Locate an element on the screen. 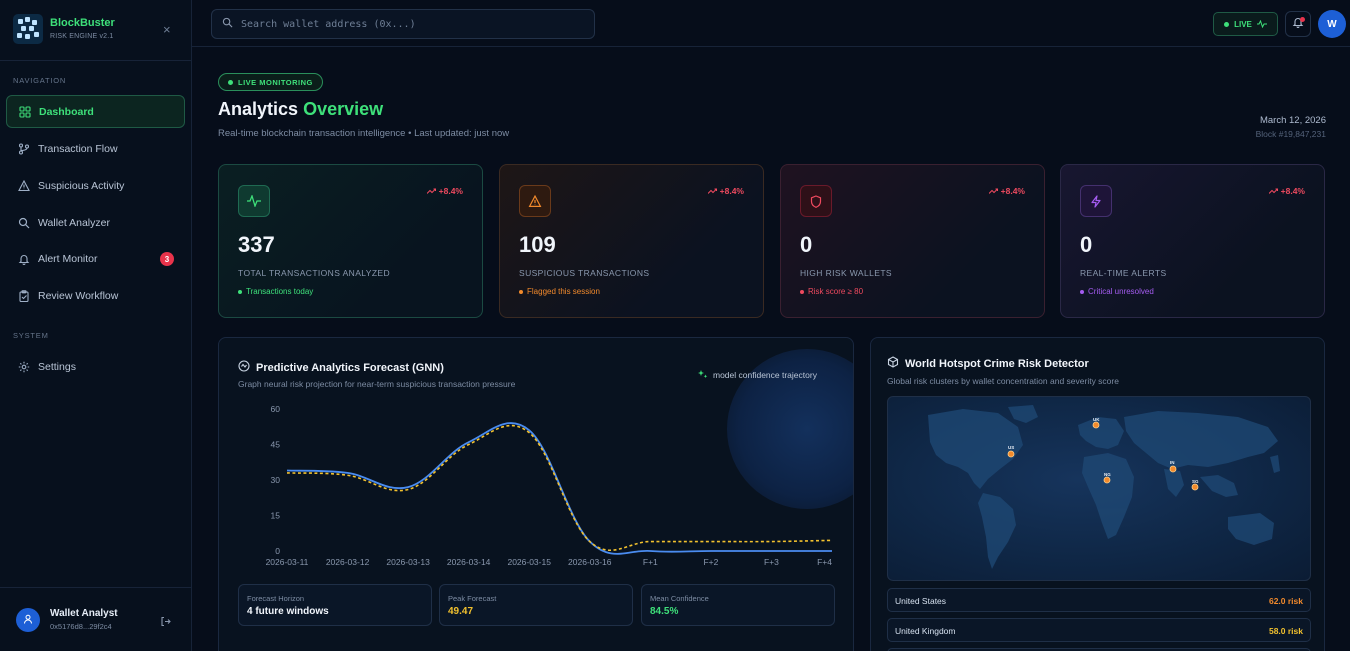  x-tick-label: 2026-03-13 is located at coordinates (408, 562).